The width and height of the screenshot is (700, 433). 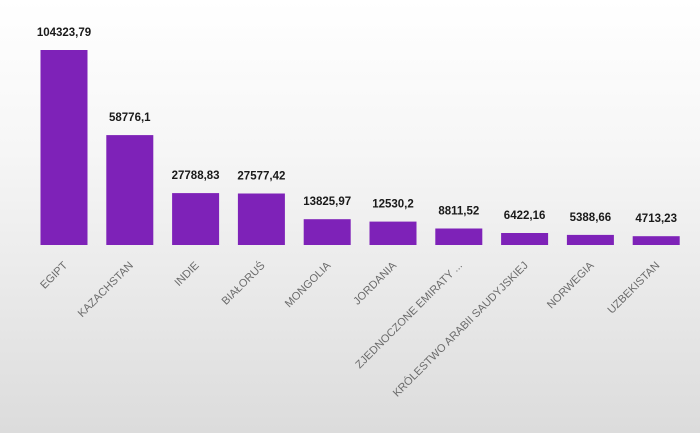 What do you see at coordinates (591, 218) in the screenshot?
I see `value-label-8: 5388,66` at bounding box center [591, 218].